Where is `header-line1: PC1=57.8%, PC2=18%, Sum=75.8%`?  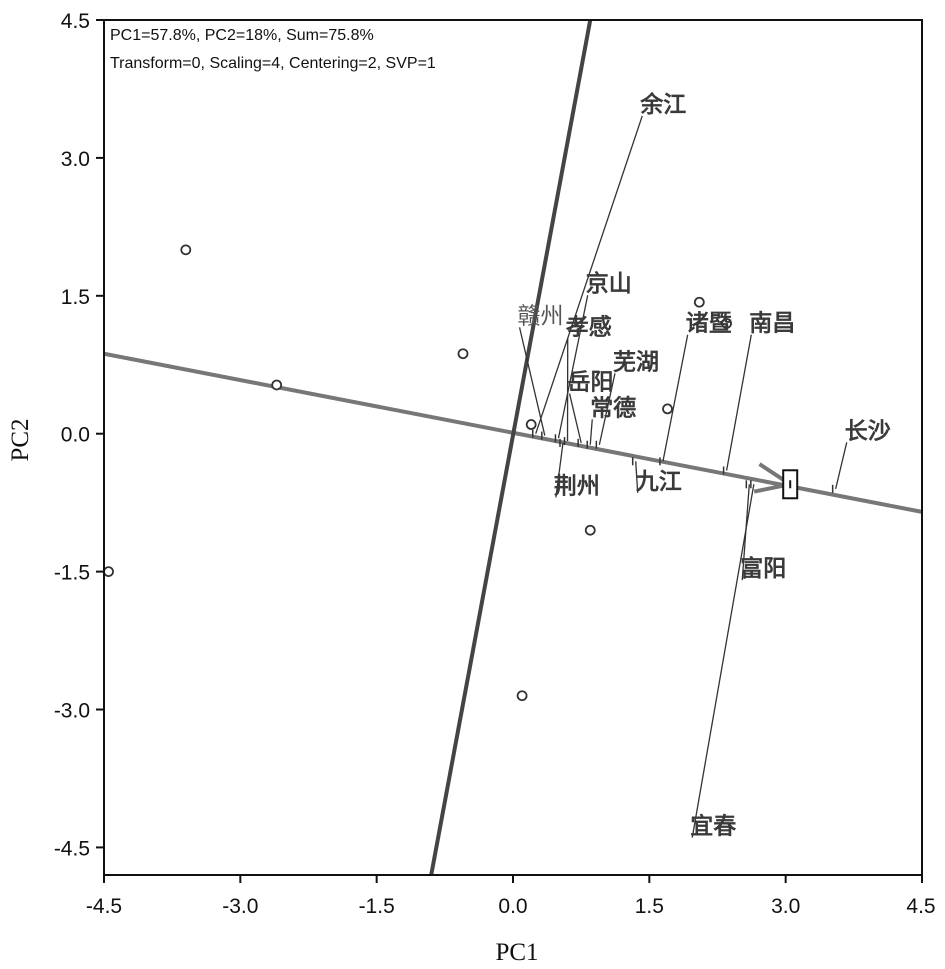
header-line1: PC1=57.8%, PC2=18%, Sum=75.8% is located at coordinates (242, 35).